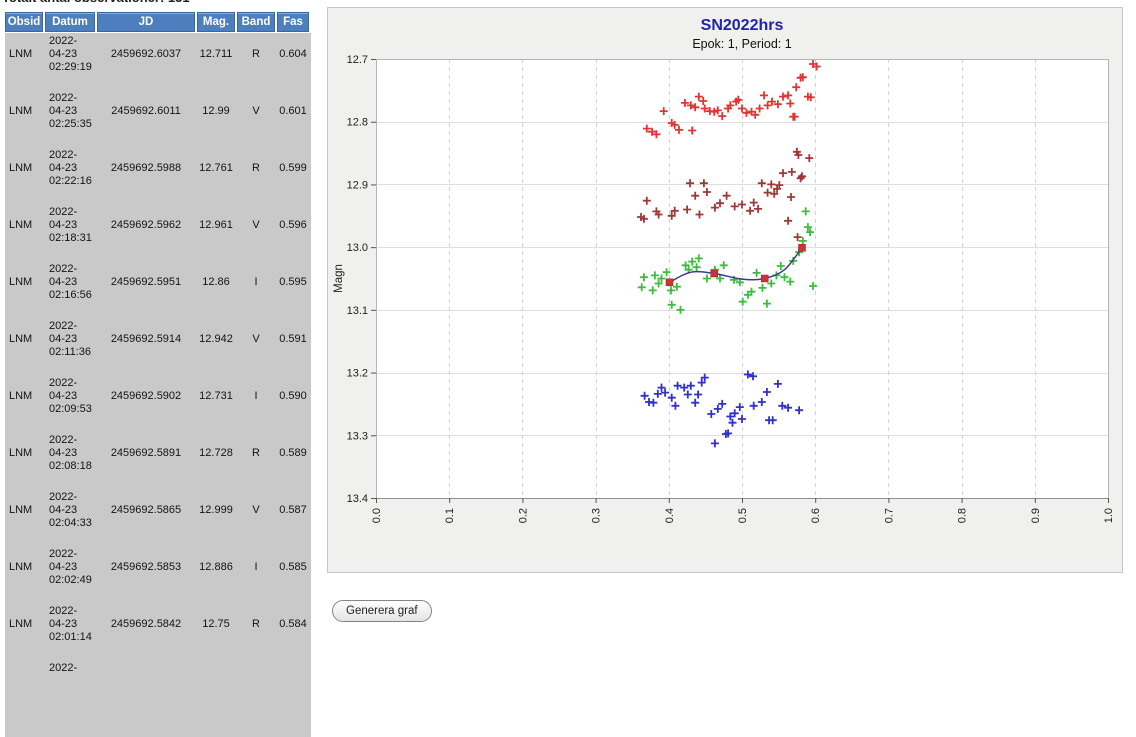 This screenshot has height=737, width=1136. I want to click on datum-line: 02:08:18, so click(70, 466).